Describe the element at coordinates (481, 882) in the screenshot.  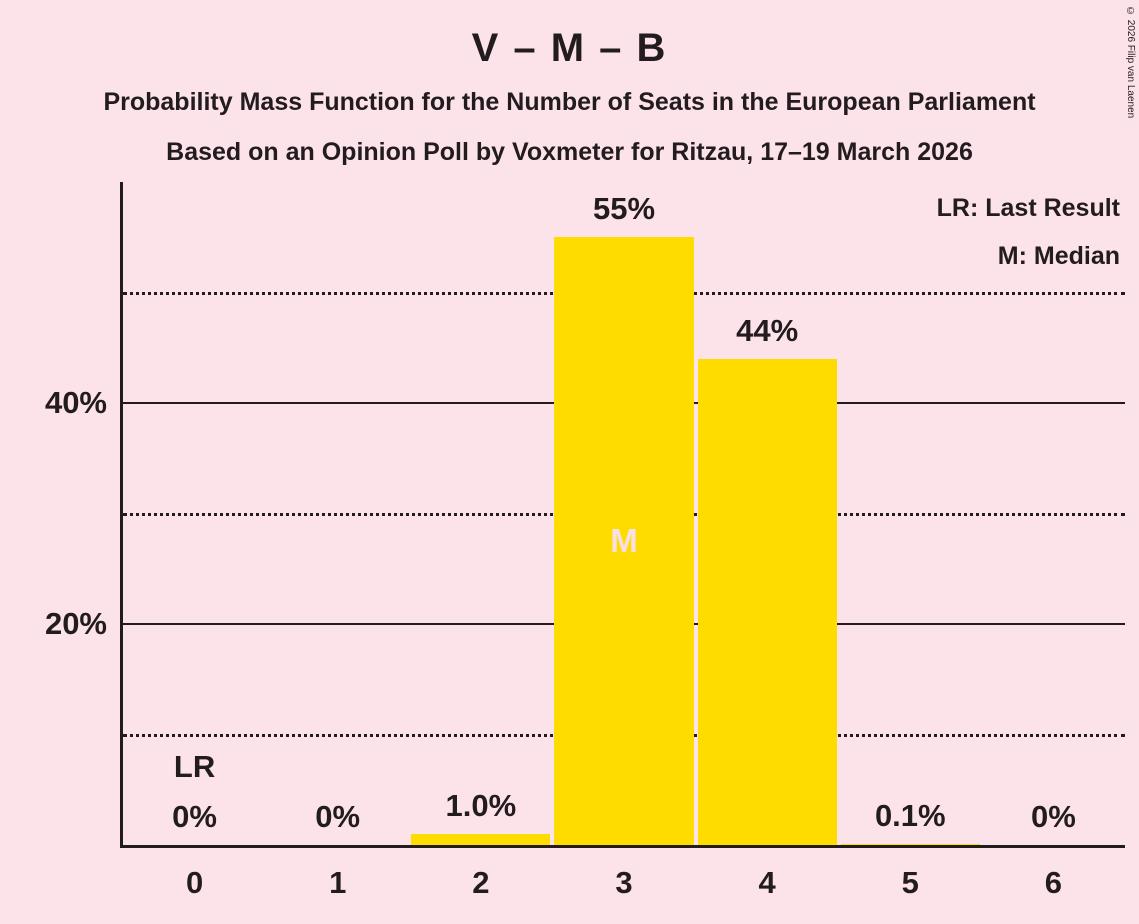
I see `x-axis-label: 2` at that location.